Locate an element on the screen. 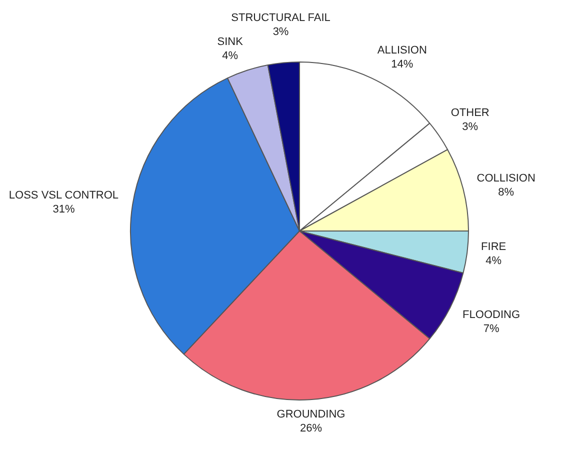 Image resolution: width=564 pixels, height=450 pixels. slice-label: LOSS VSL CONTROL is located at coordinates (63, 195).